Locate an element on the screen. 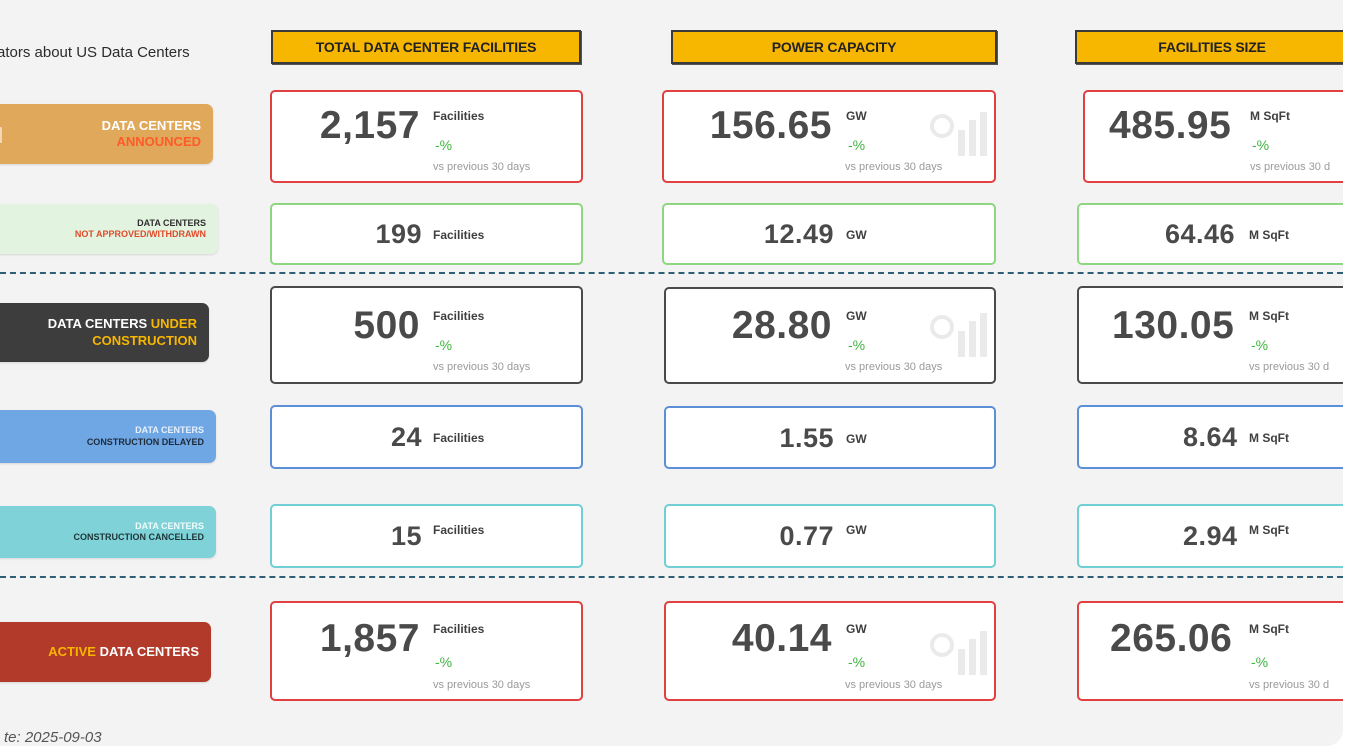  card-active-power: 40.14 GW -% vs previous 30 days is located at coordinates (830, 651).